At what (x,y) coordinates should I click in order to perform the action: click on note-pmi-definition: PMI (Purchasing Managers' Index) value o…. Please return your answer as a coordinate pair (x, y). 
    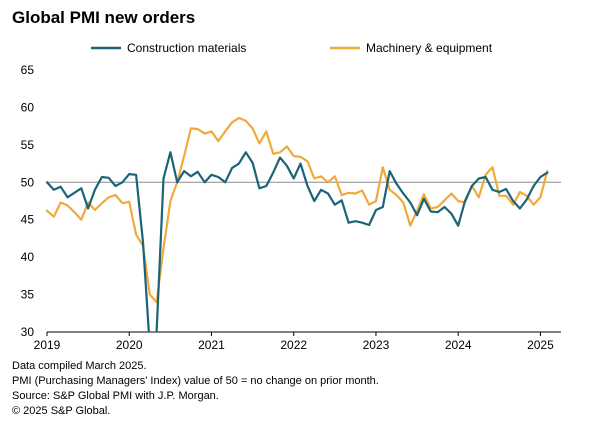
    Looking at the image, I should click on (195, 381).